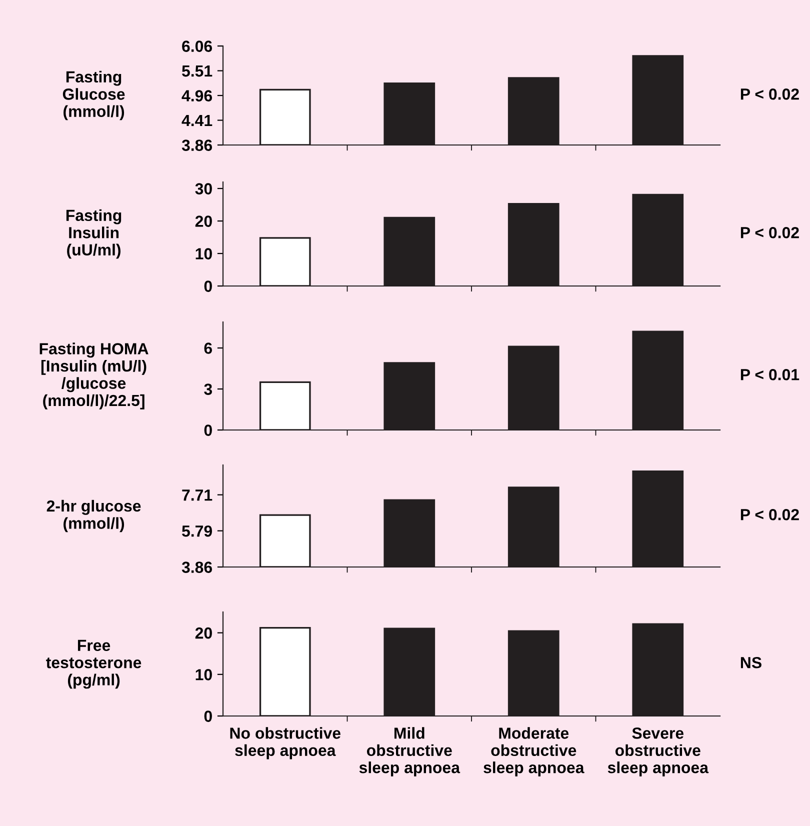 This screenshot has height=826, width=810. Describe the element at coordinates (751, 662) in the screenshot. I see `text: NS` at that location.